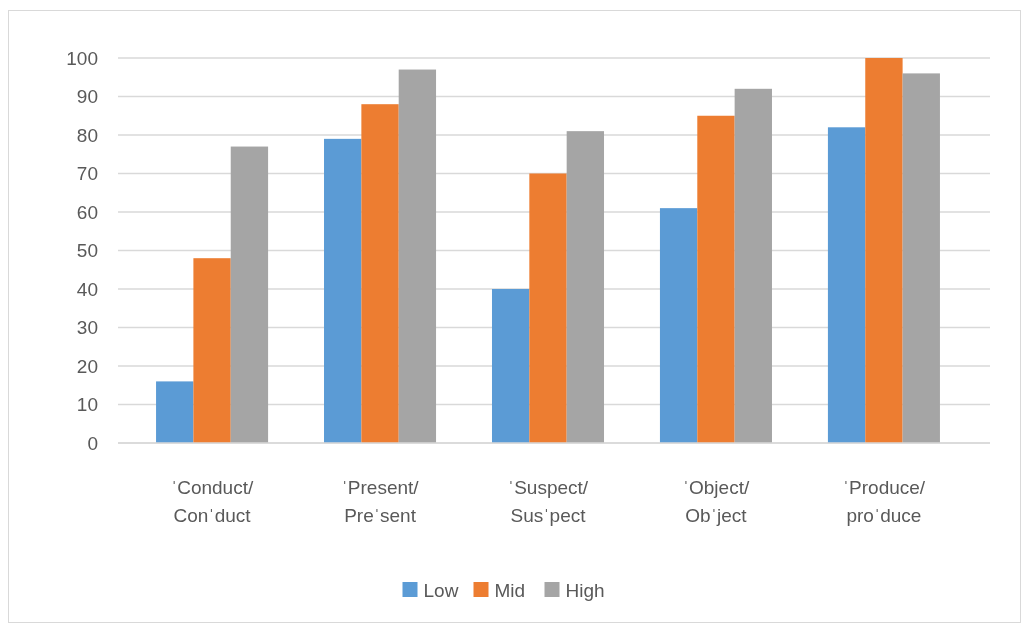  Describe the element at coordinates (87, 328) in the screenshot. I see `y-tick-label: 30` at that location.